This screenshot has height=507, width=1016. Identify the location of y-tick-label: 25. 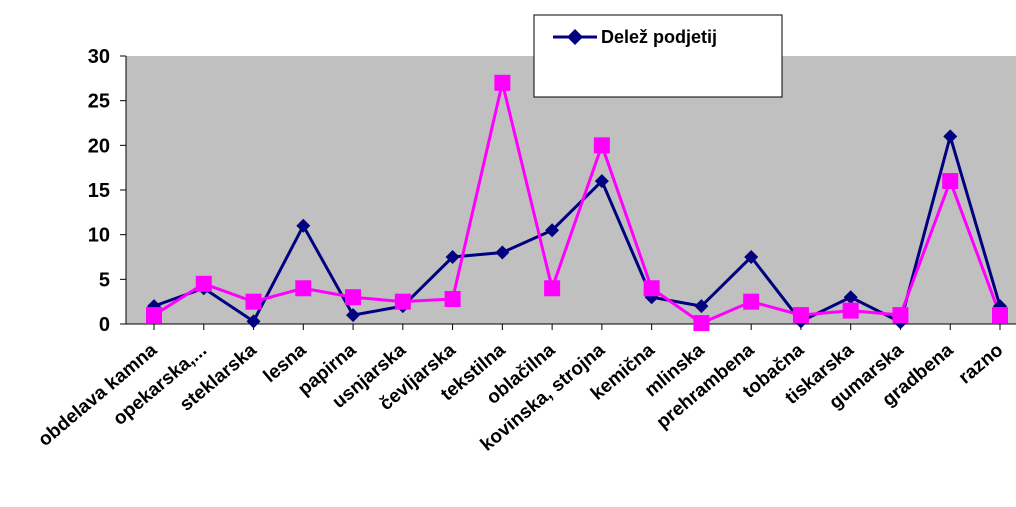
(99, 102).